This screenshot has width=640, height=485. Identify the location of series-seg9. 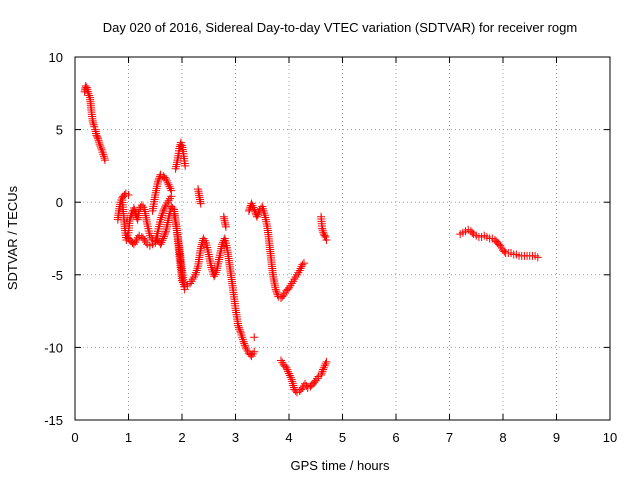
(224, 221).